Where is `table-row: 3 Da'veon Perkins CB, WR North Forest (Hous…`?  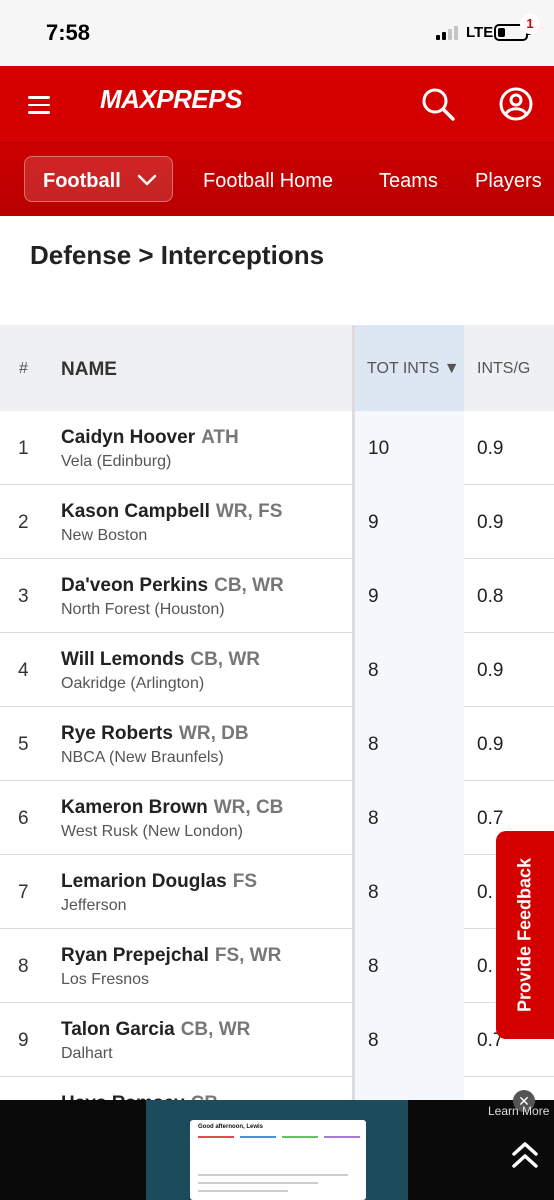 table-row: 3 Da'veon Perkins CB, WR North Forest (Hous… is located at coordinates (277, 596).